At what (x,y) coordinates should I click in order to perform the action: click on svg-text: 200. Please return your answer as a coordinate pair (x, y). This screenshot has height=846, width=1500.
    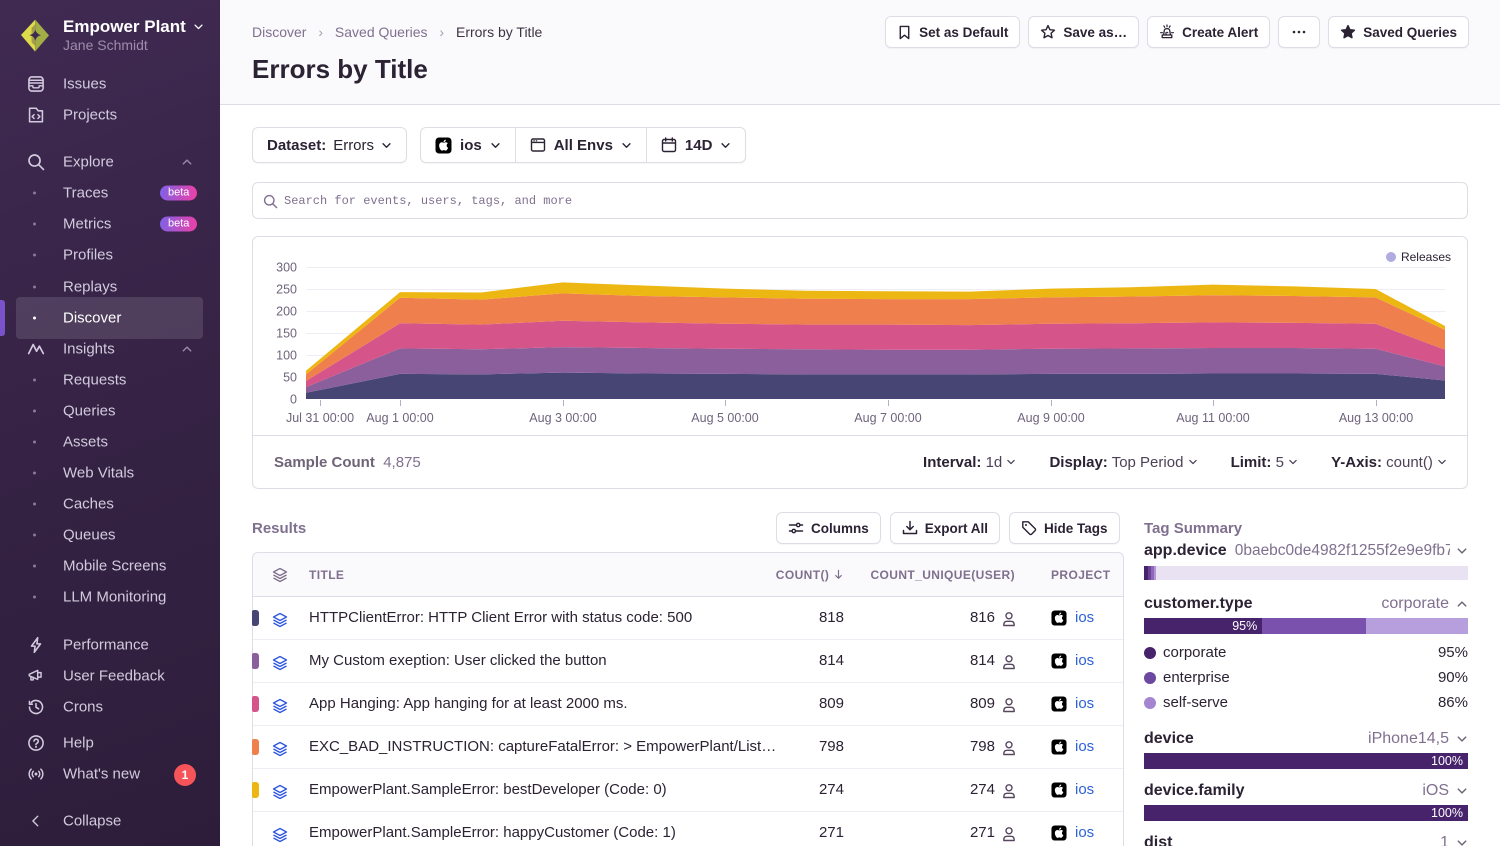
    Looking at the image, I should click on (286, 312).